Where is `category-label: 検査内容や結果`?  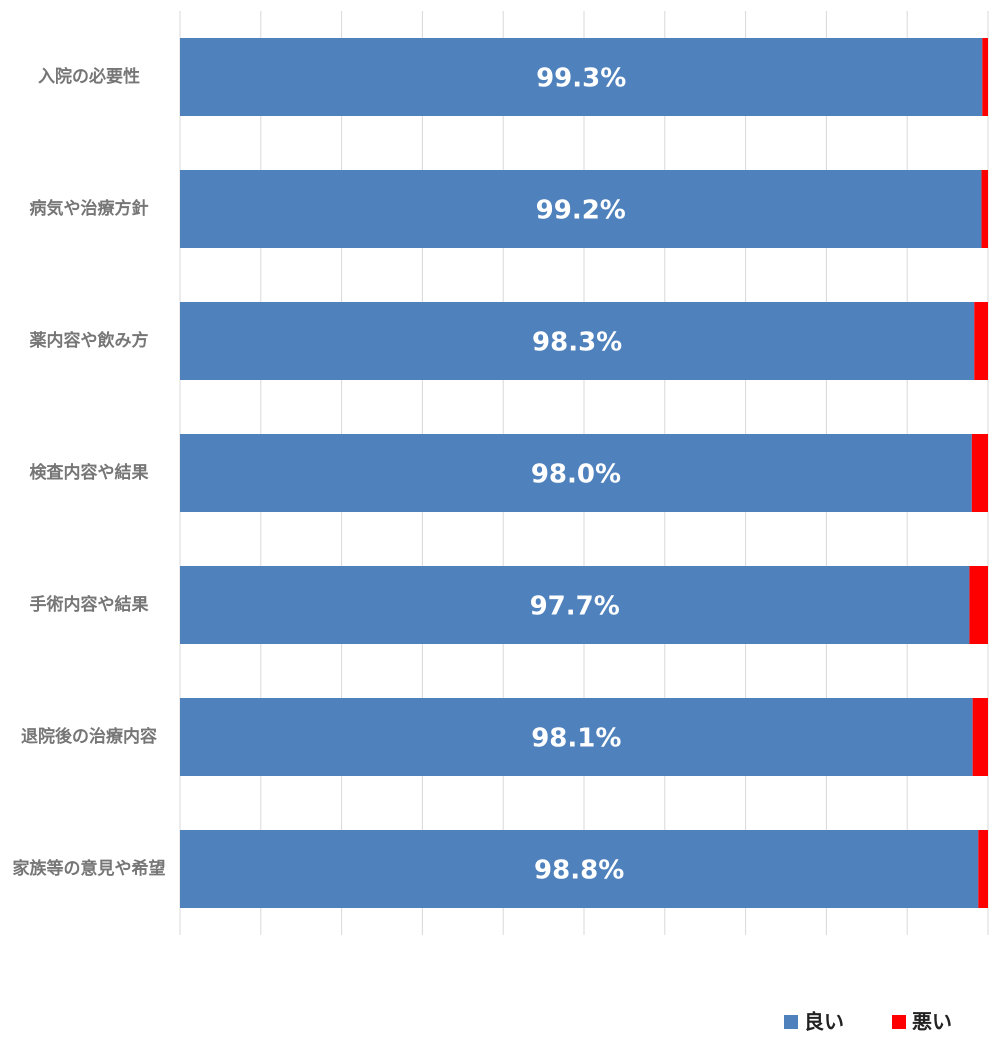 category-label: 検査内容や結果 is located at coordinates (89, 473).